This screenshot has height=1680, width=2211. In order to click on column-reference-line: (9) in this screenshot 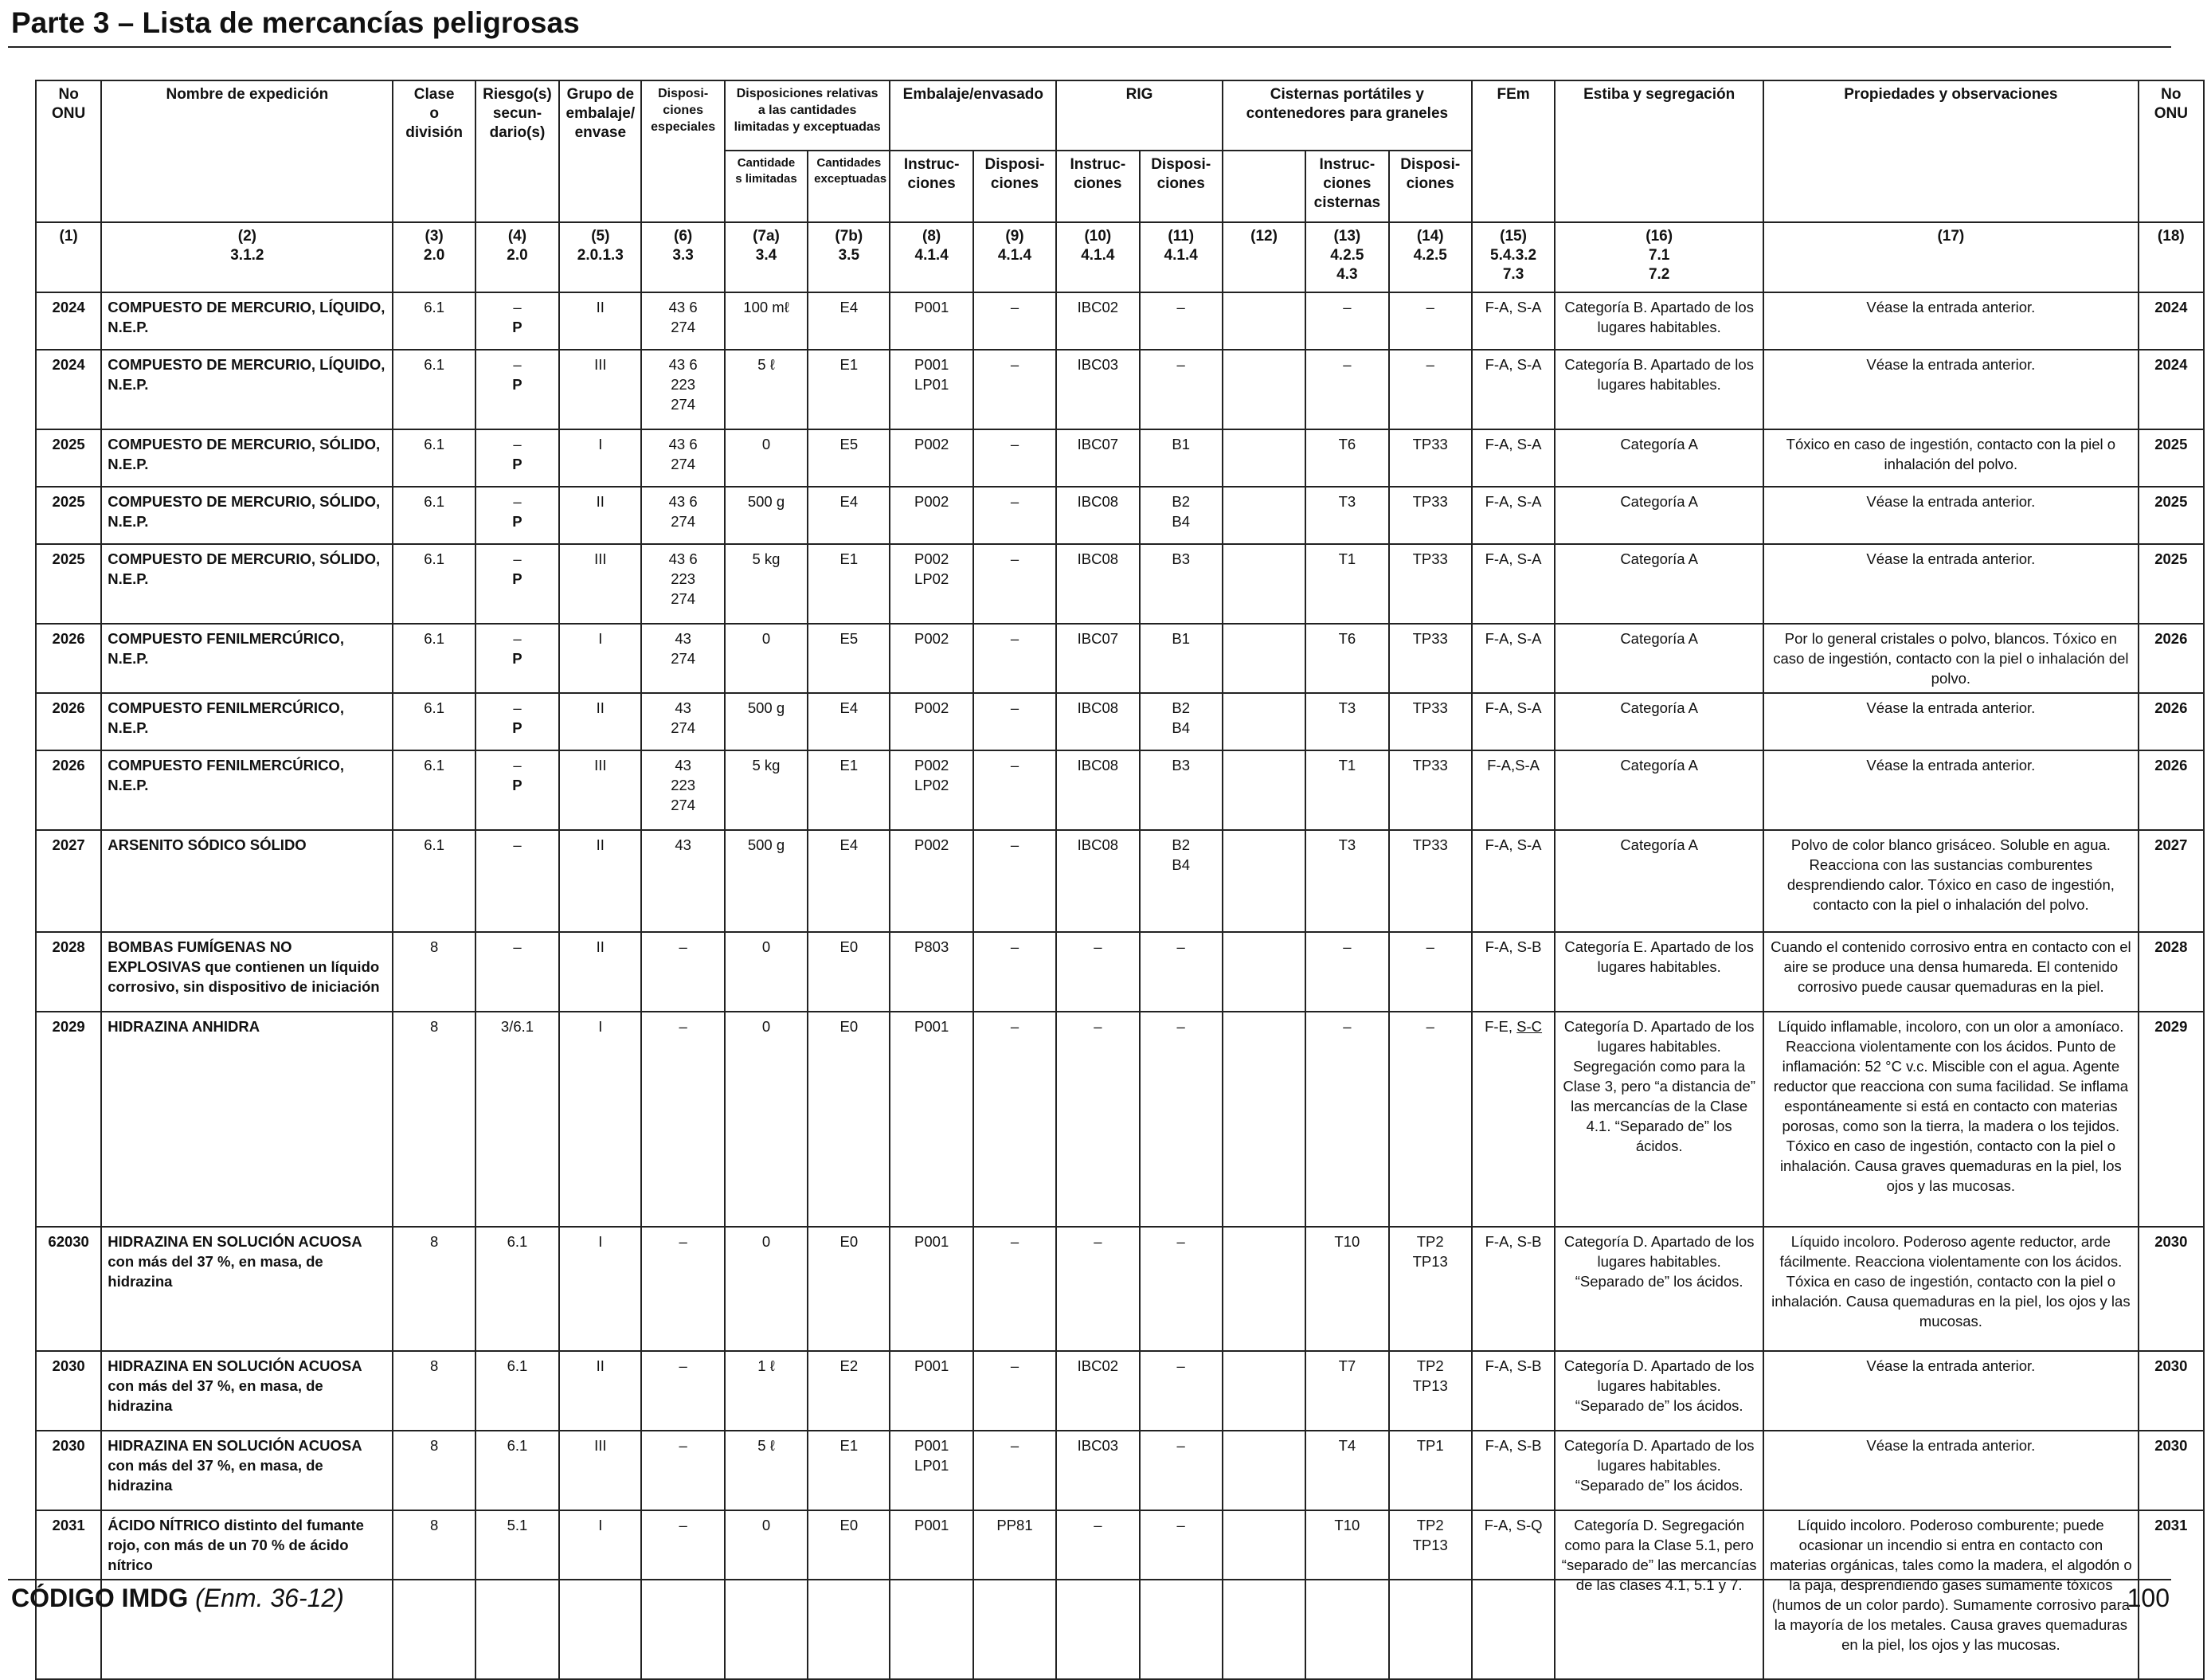, I will do `click(1015, 236)`.